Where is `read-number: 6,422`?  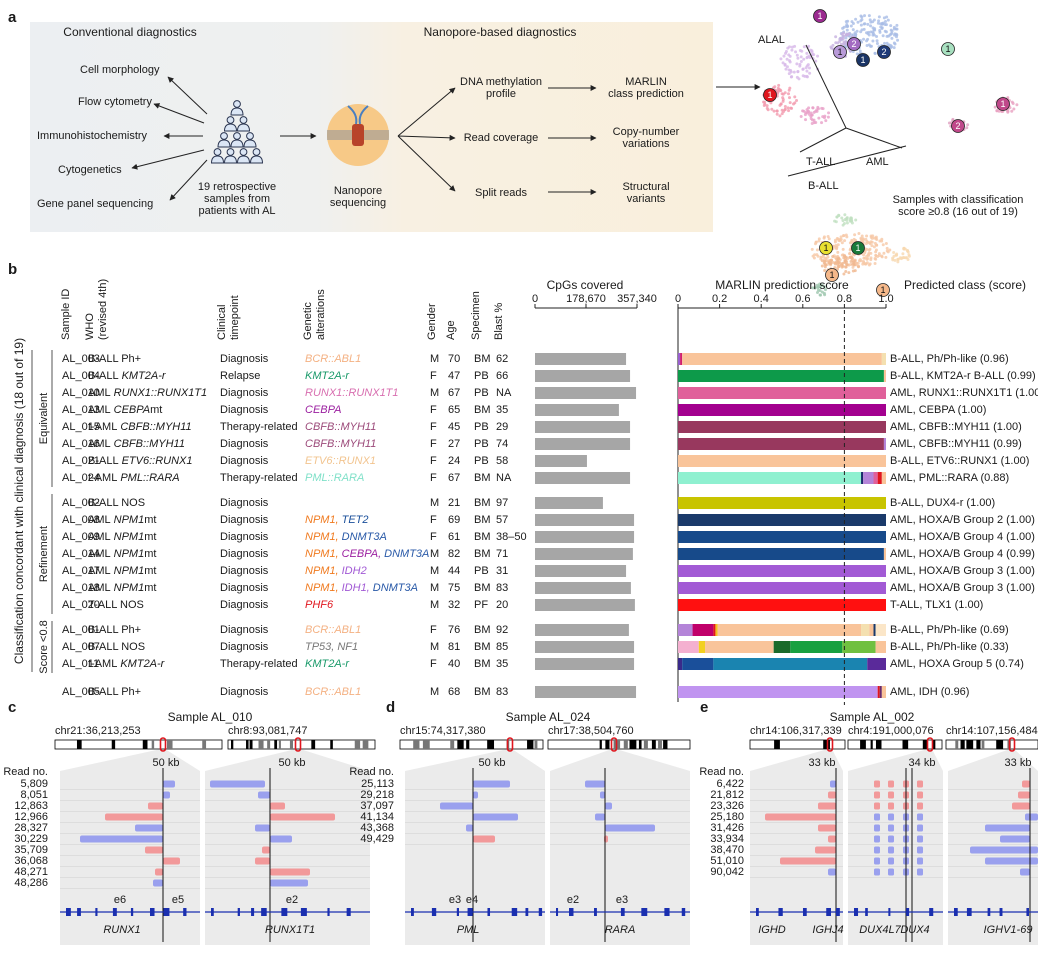 read-number: 6,422 is located at coordinates (730, 784).